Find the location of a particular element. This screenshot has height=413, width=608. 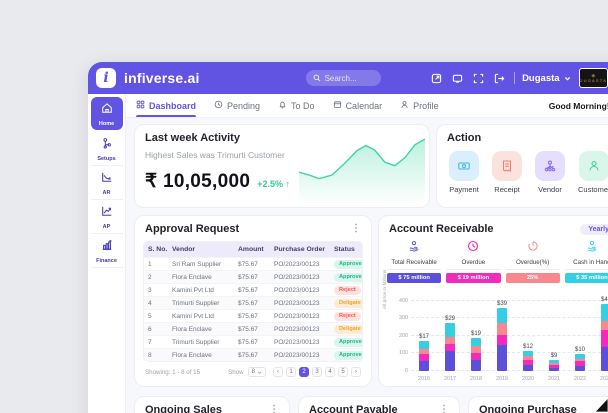

cell-sno: 8 is located at coordinates (150, 355).